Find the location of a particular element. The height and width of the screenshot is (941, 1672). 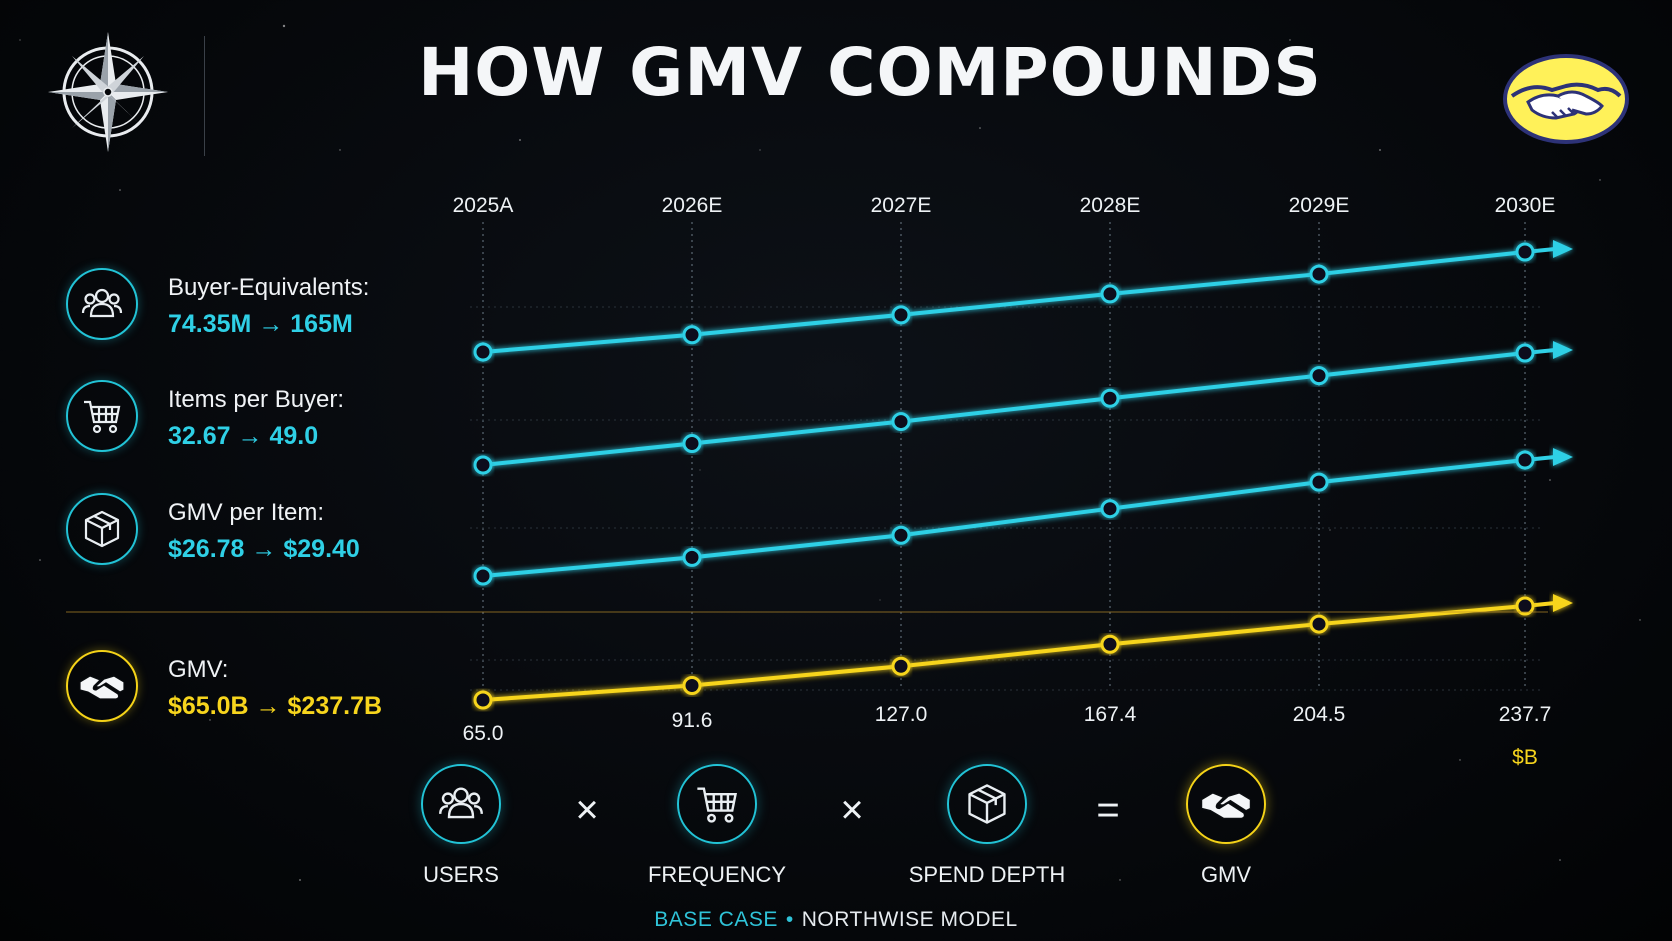

compass-logo-icon is located at coordinates (108, 92).